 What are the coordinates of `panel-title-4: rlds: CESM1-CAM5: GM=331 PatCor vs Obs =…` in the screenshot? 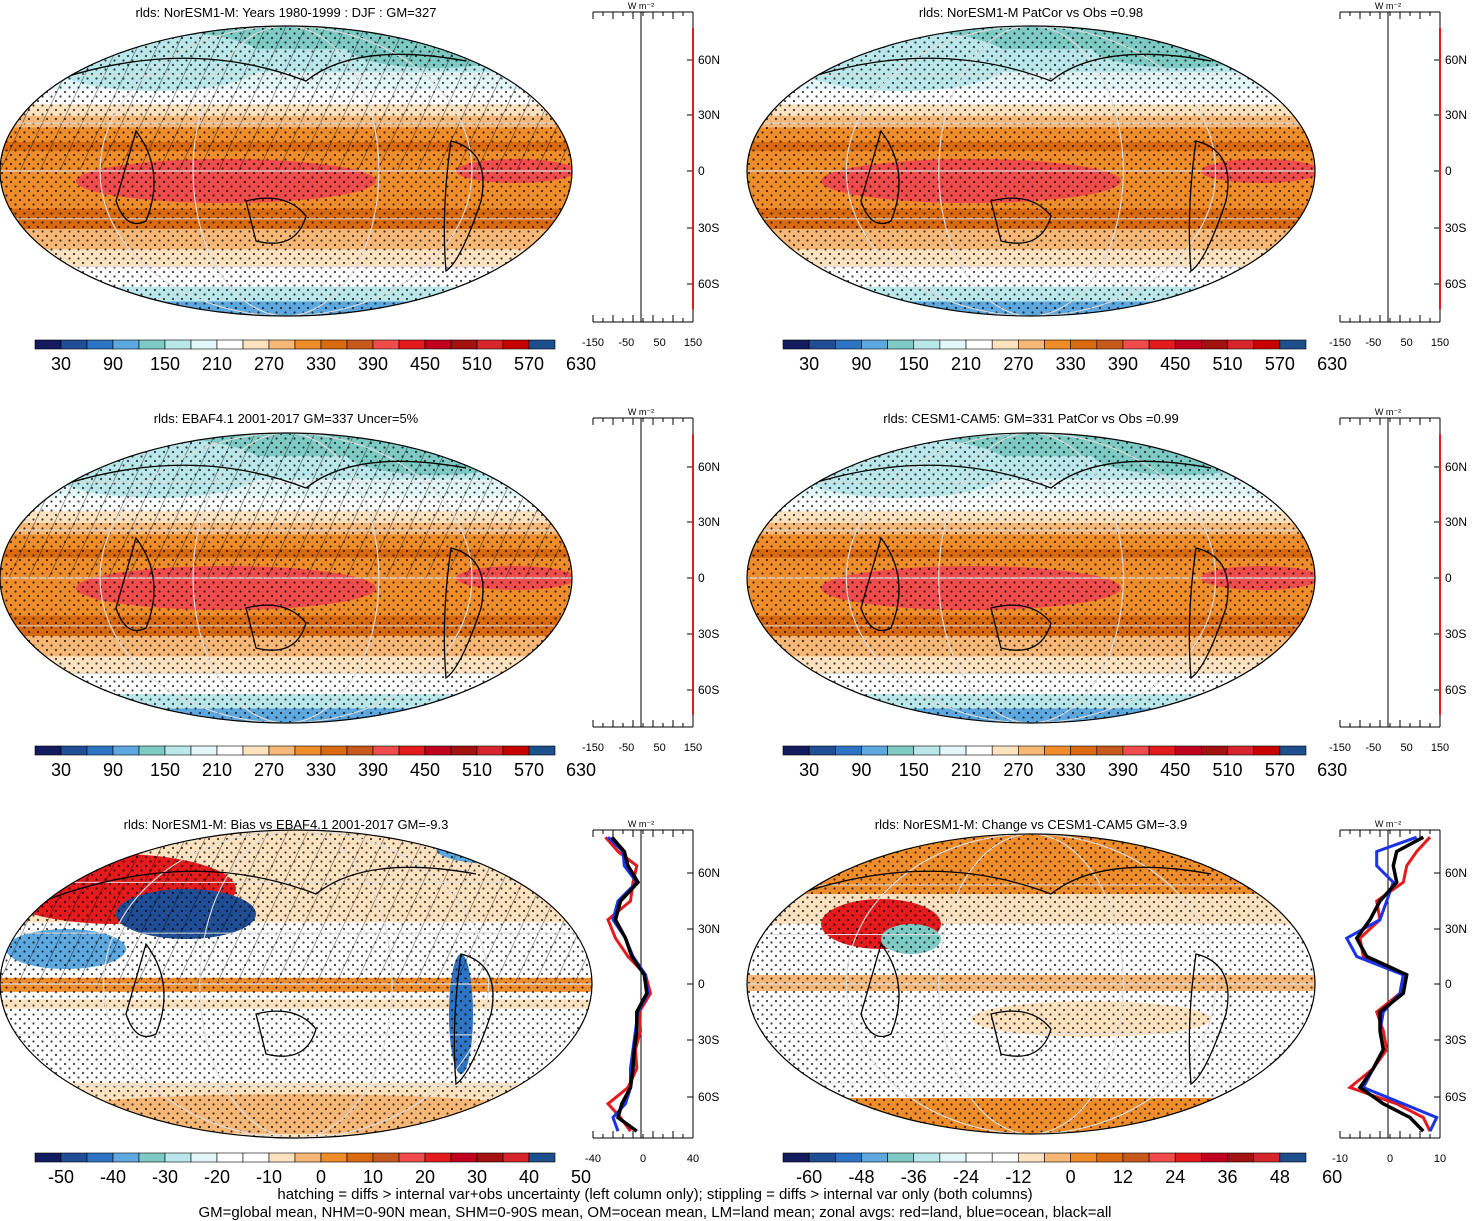 It's located at (1031, 418).